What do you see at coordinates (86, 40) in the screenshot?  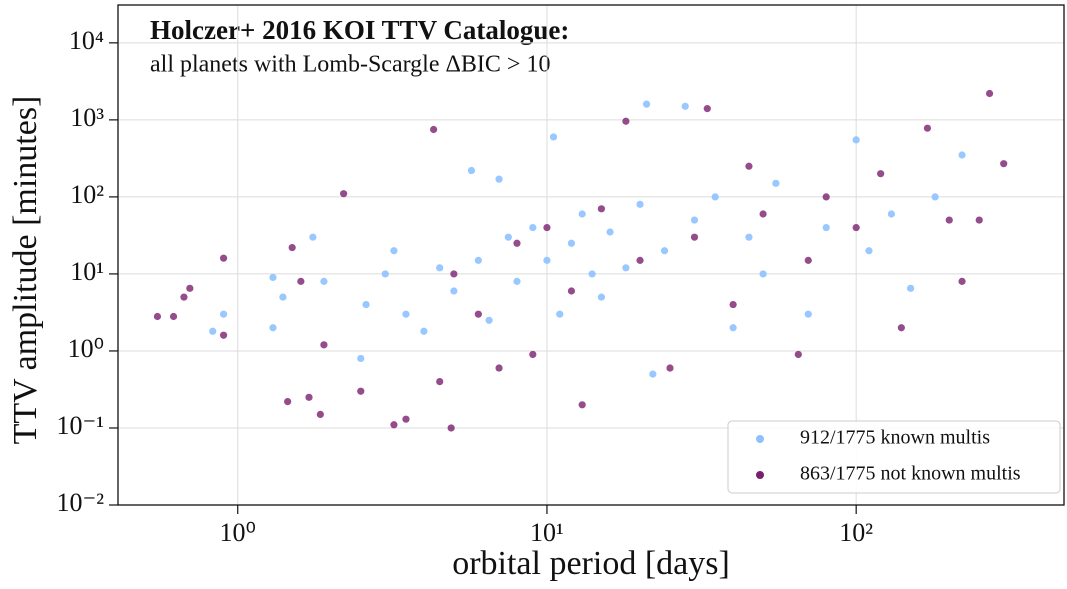 I see `y-tick-label: 10⁴` at bounding box center [86, 40].